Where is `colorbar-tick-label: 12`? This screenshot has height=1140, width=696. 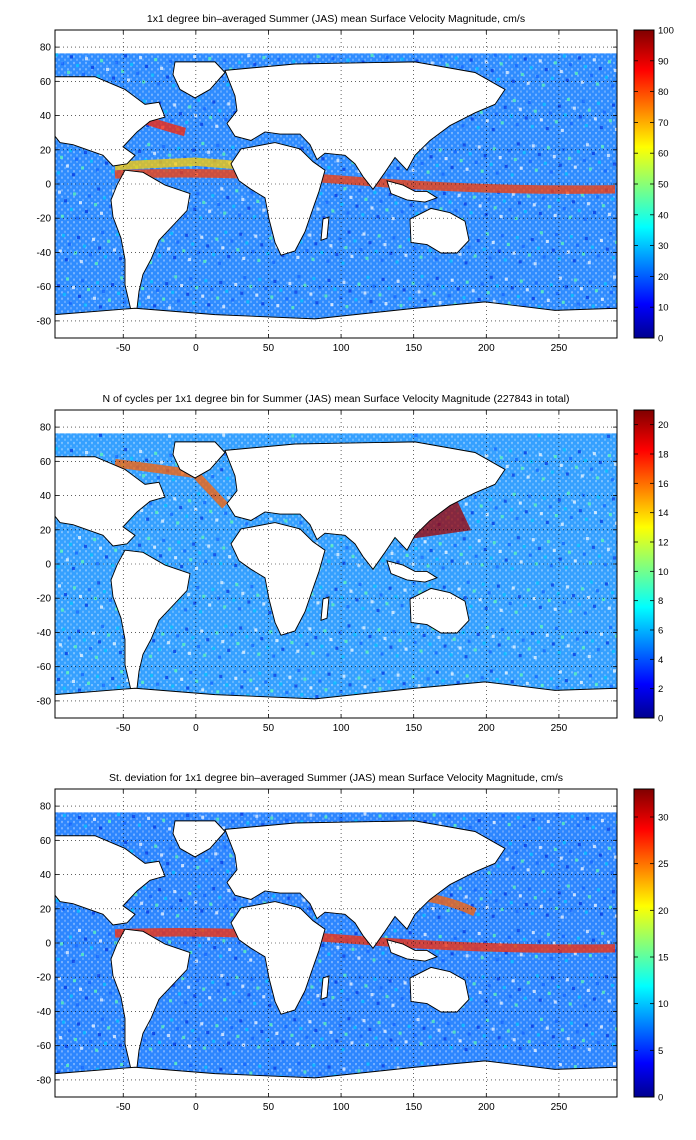
colorbar-tick-label: 12 is located at coordinates (663, 543).